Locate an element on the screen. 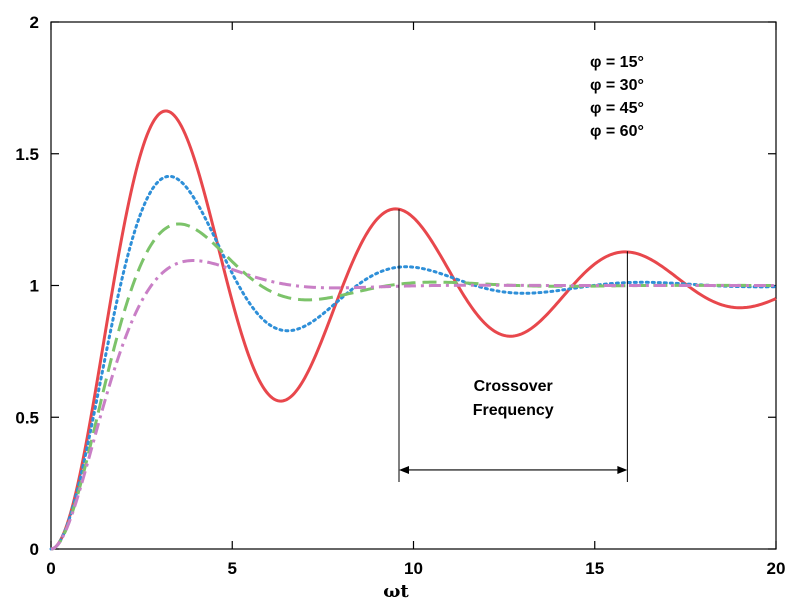  y-tick-label: 1 is located at coordinates (34, 286).